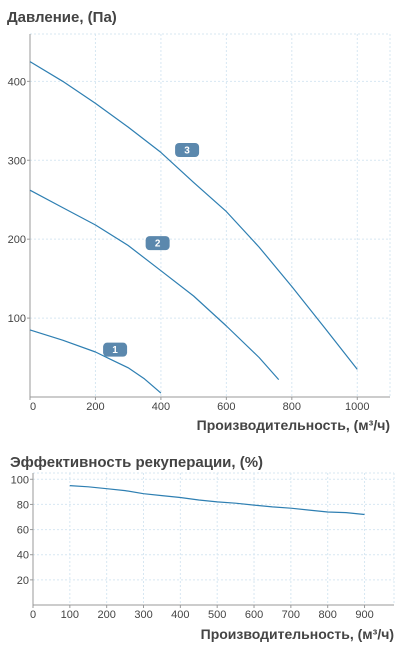 The height and width of the screenshot is (661, 400). What do you see at coordinates (70, 615) in the screenshot?
I see `chart2-x-tick-label: 100` at bounding box center [70, 615].